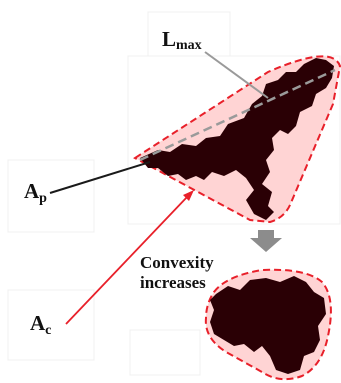  I want to click on ac-leader, so click(127, 260).